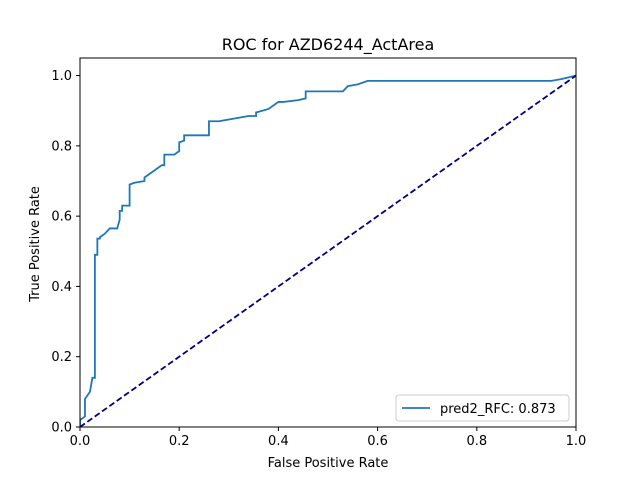  I want to click on y-tick-label: 1.0, so click(61, 76).